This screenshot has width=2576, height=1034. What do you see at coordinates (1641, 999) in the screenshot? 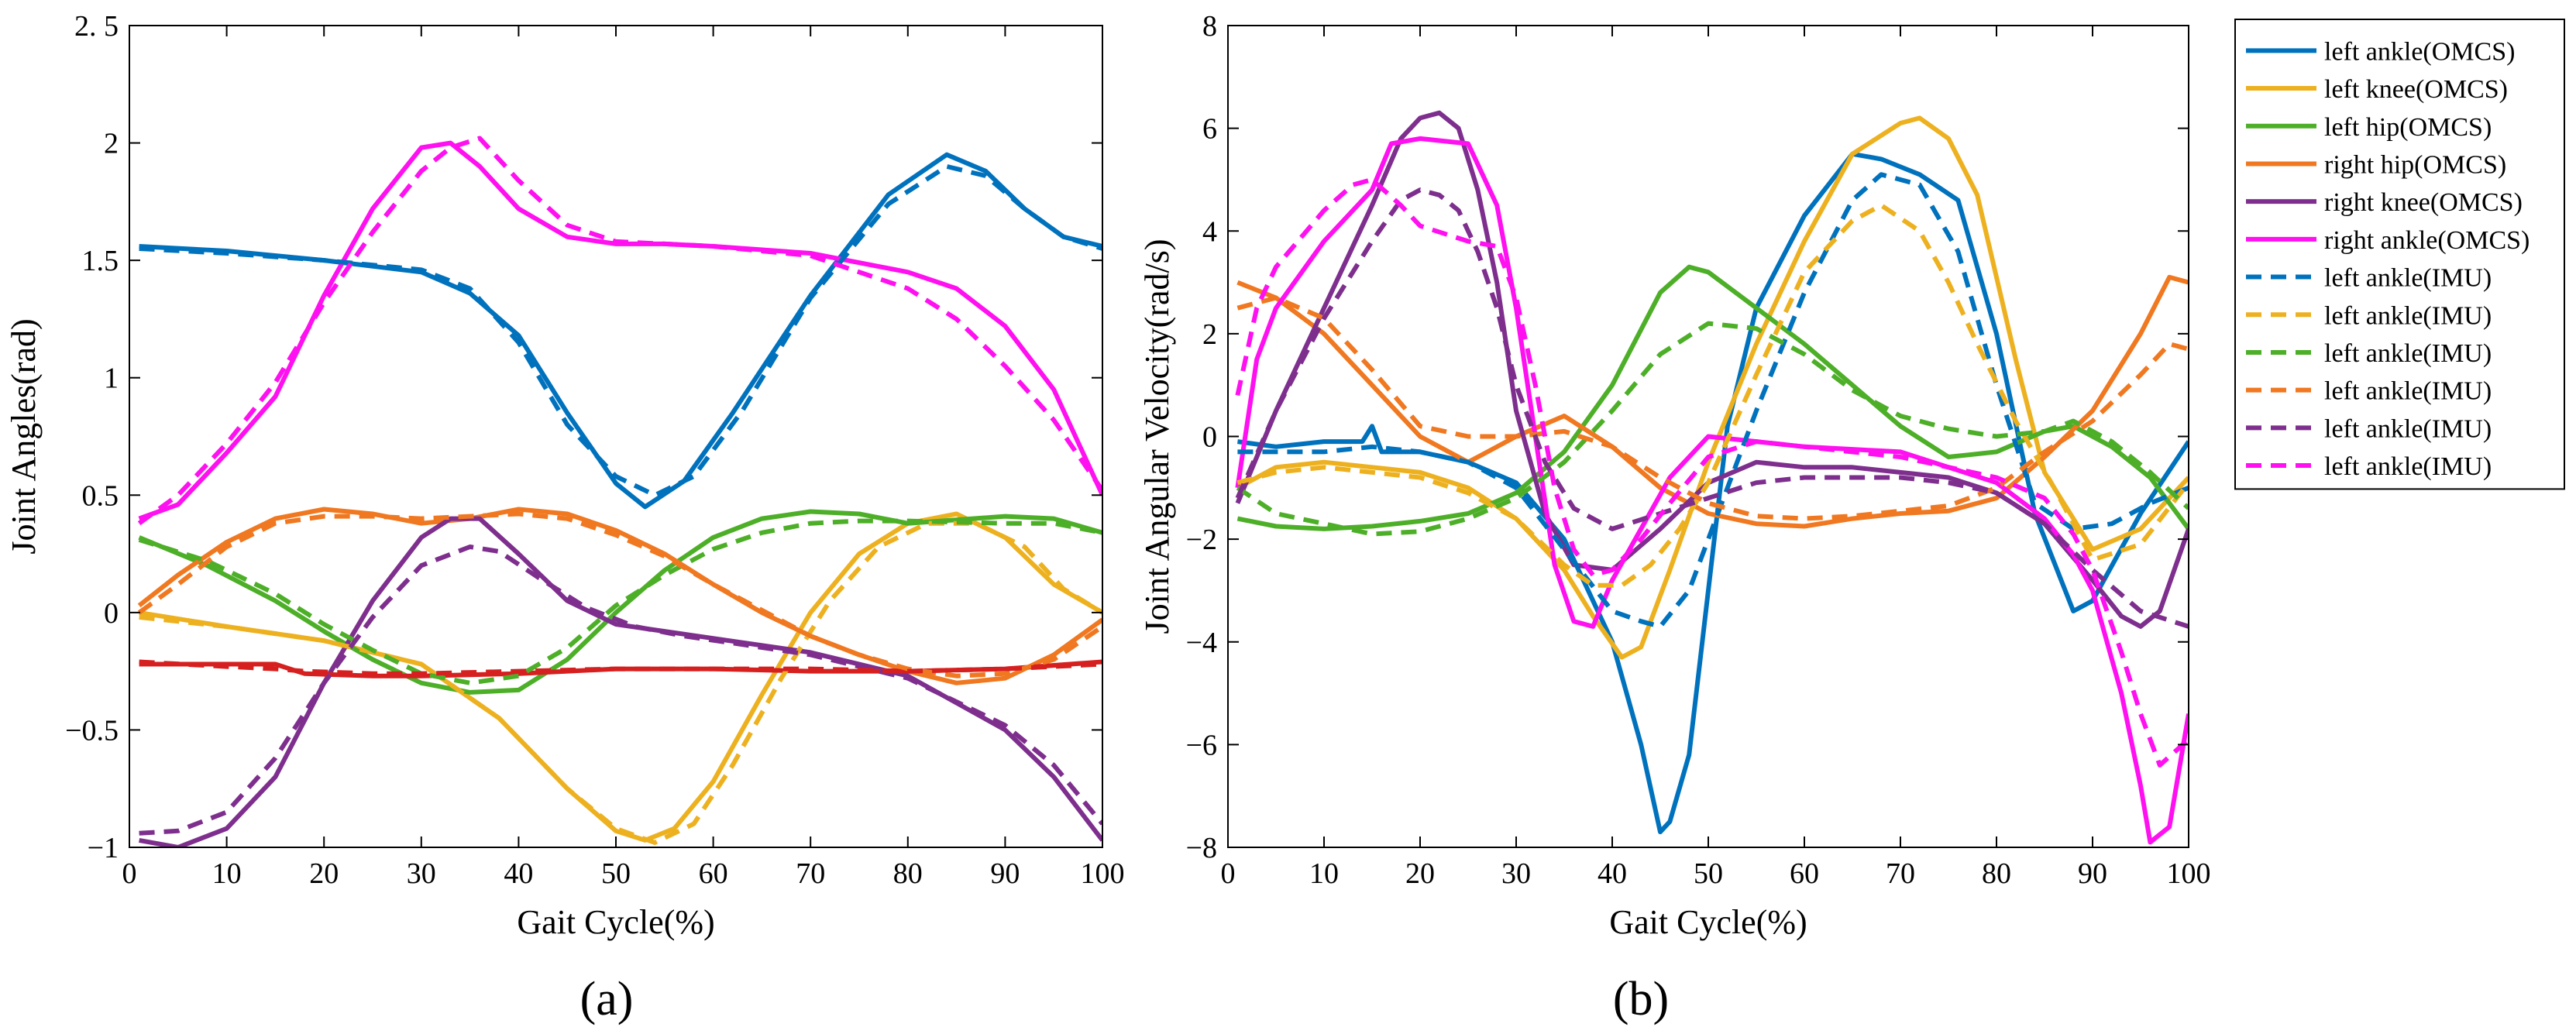
I see `panel-b-caption: (b)` at bounding box center [1641, 999].